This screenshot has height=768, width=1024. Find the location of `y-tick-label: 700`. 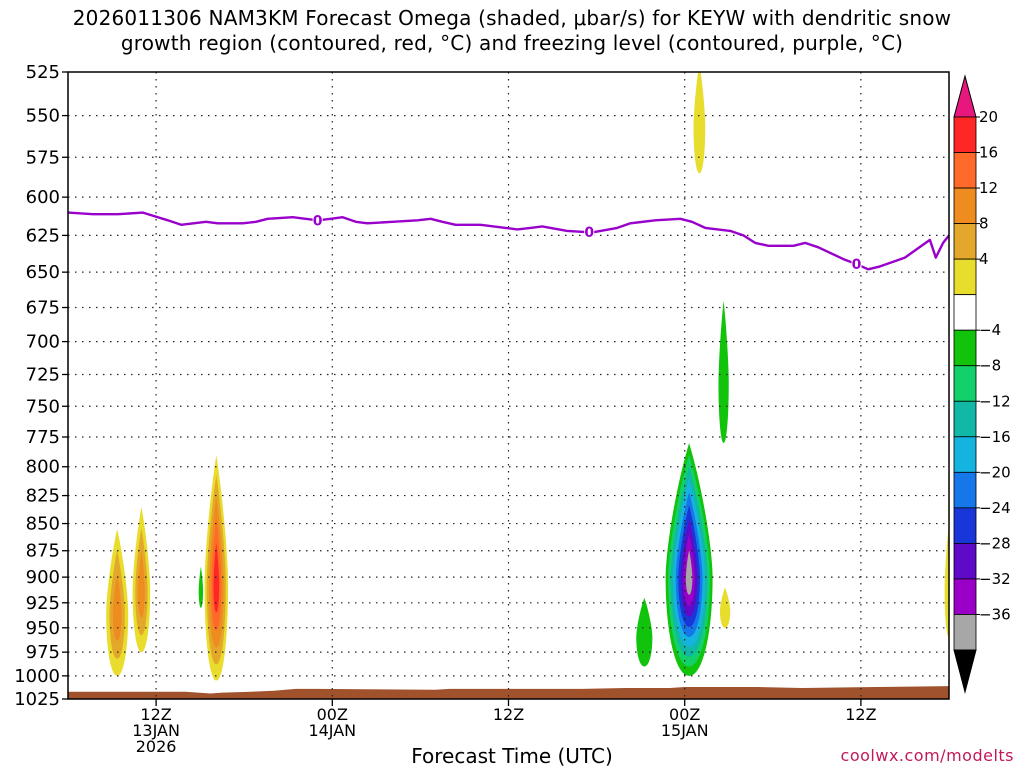

y-tick-label: 700 is located at coordinates (43, 342).